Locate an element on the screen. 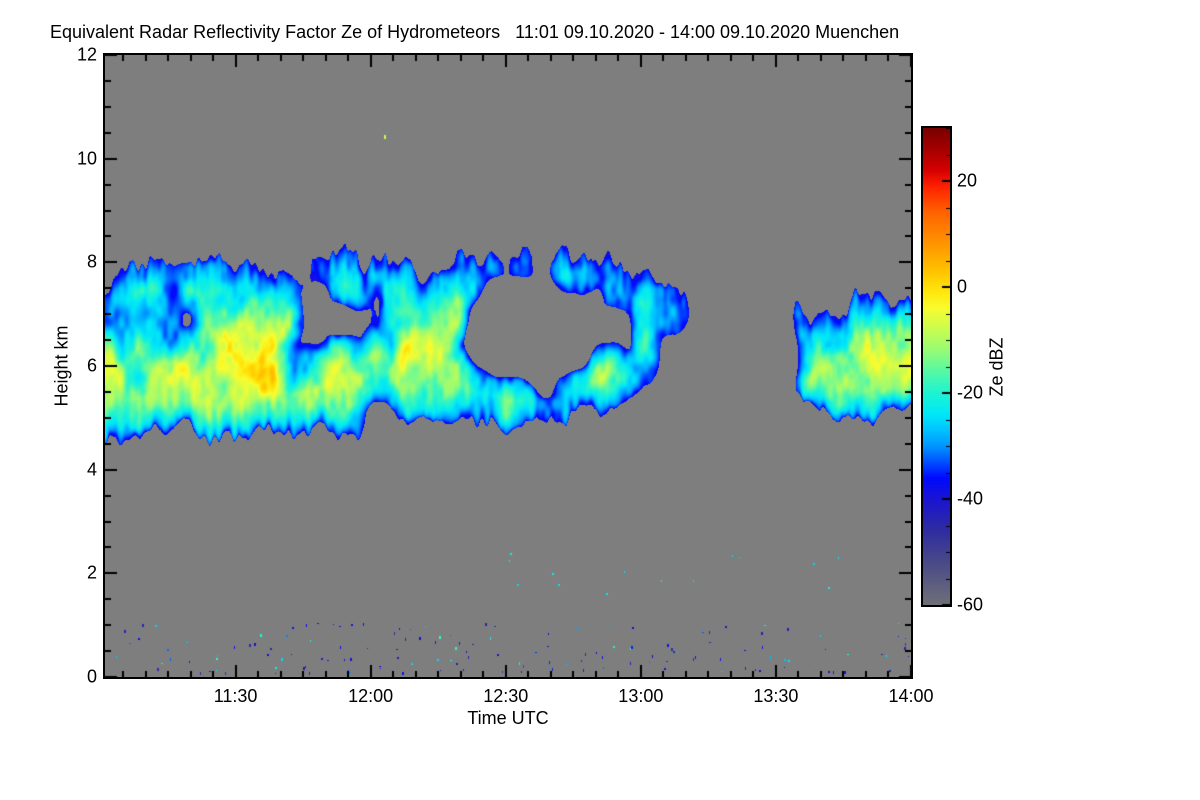 This screenshot has height=800, width=1200. y-tick-label: 12 is located at coordinates (86, 54).